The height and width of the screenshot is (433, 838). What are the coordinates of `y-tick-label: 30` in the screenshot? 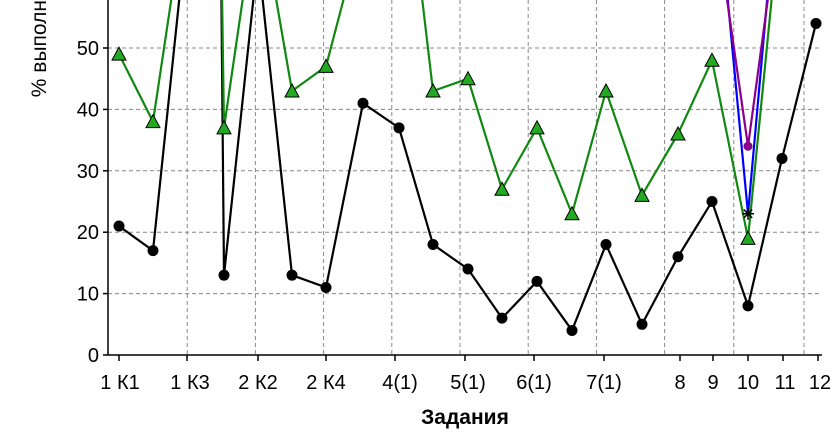 It's located at (88, 172).